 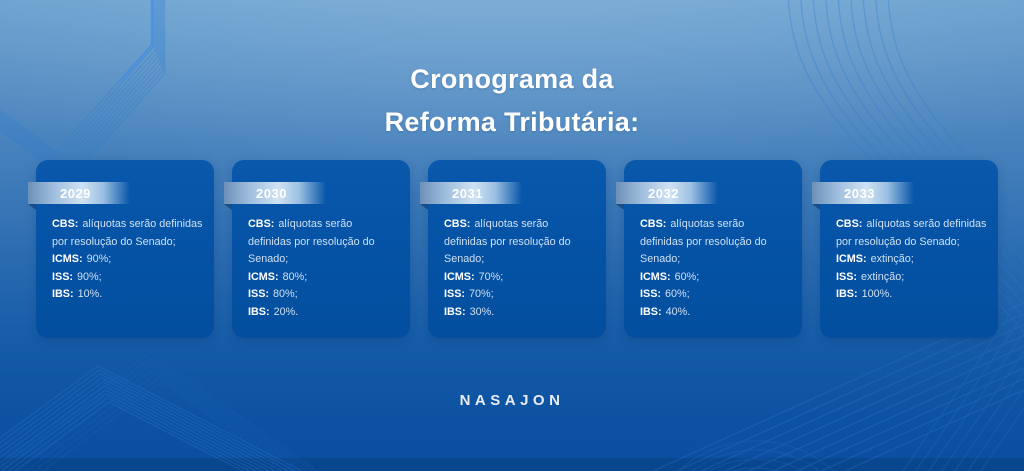 I want to click on tax-line: ISS: extinção;, so click(x=912, y=278).